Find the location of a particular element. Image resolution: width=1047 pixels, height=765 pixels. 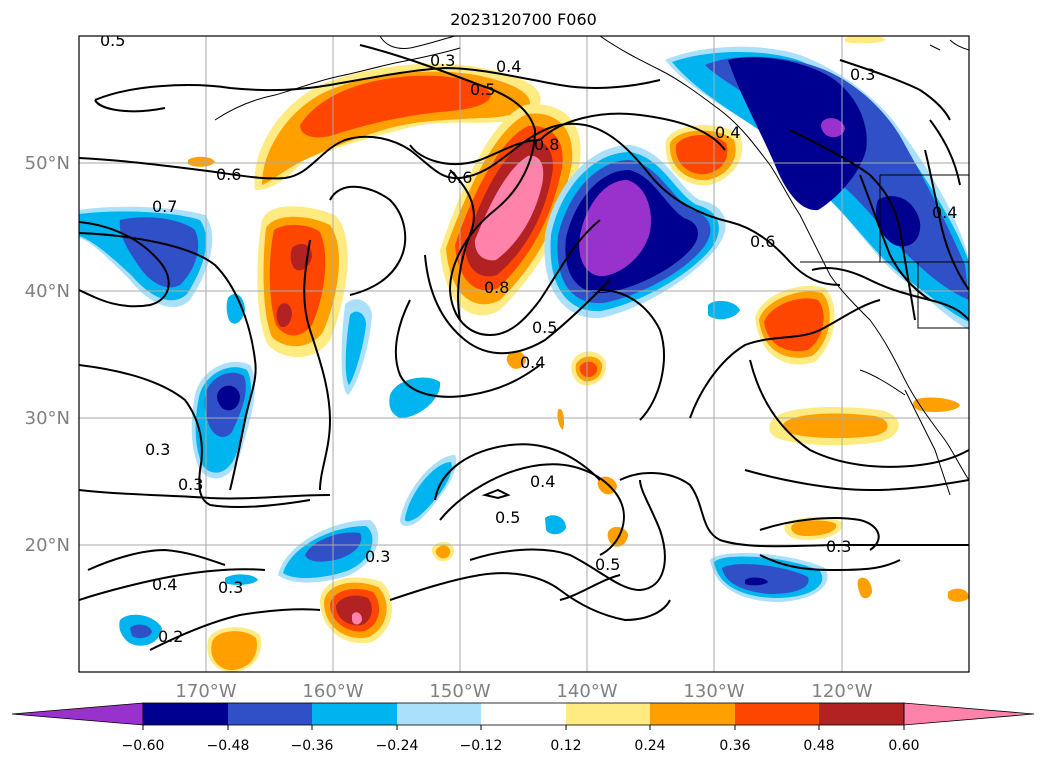

positive-anomaly-ridge is located at coordinates (510, 210).